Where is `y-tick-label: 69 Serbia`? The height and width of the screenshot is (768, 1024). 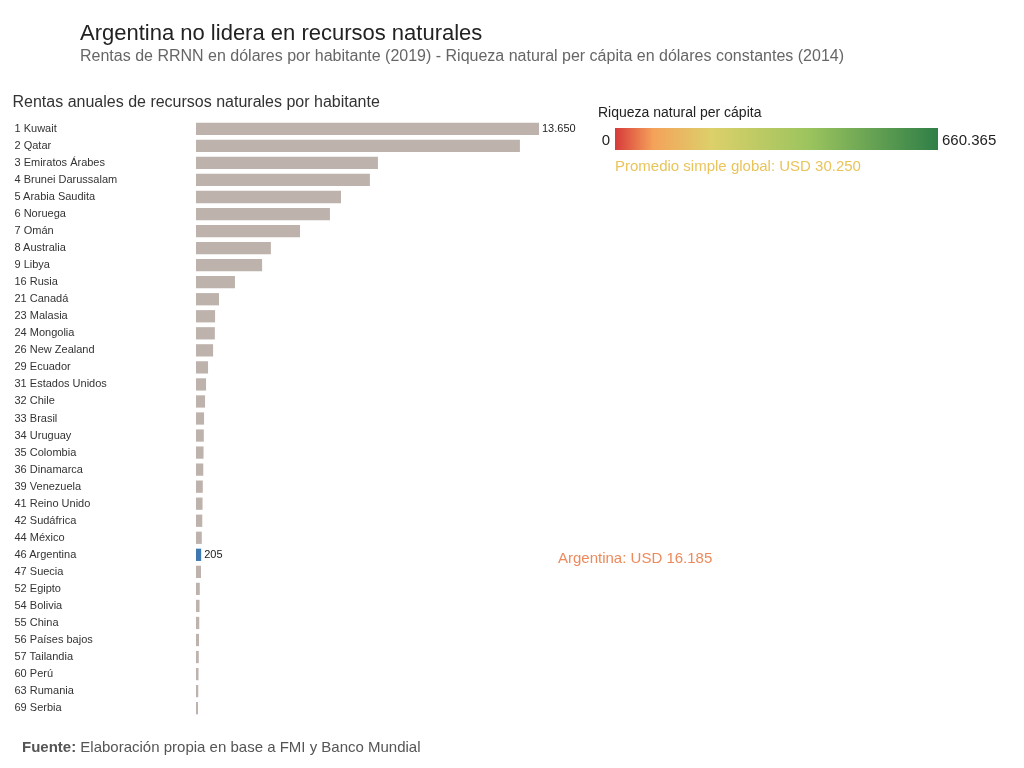 y-tick-label: 69 Serbia is located at coordinates (38, 707).